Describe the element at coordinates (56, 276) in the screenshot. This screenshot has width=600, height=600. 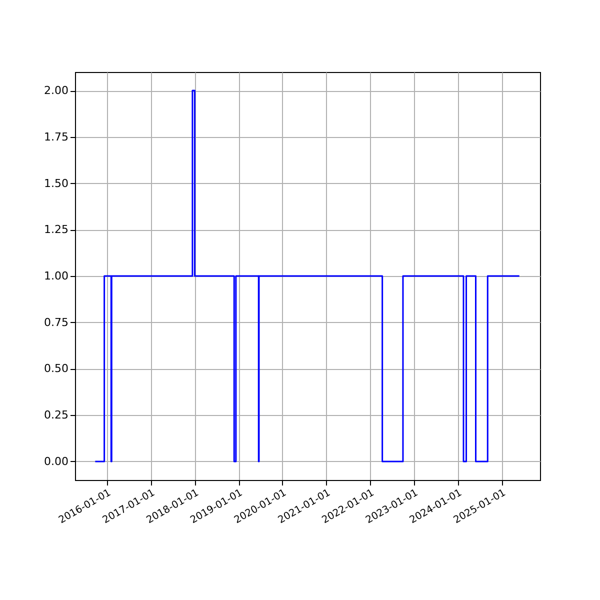
I see `y-tick-label: 1.00` at that location.